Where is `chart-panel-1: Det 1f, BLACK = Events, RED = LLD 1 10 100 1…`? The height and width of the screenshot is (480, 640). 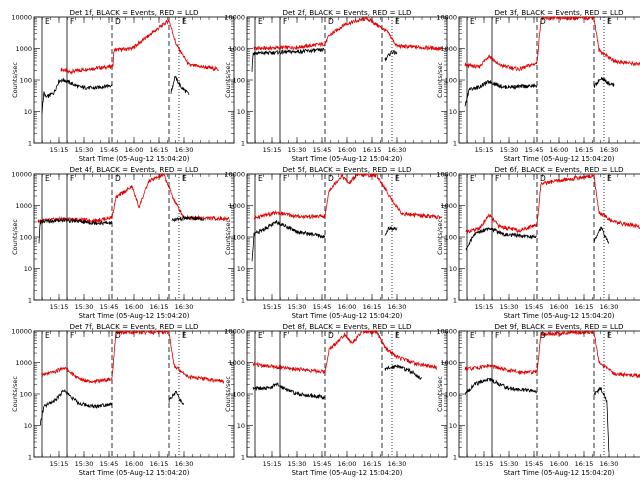
chart-panel-1: Det 1f, BLACK = Events, RED = LLD 1 10 100 1… is located at coordinates (123, 85).